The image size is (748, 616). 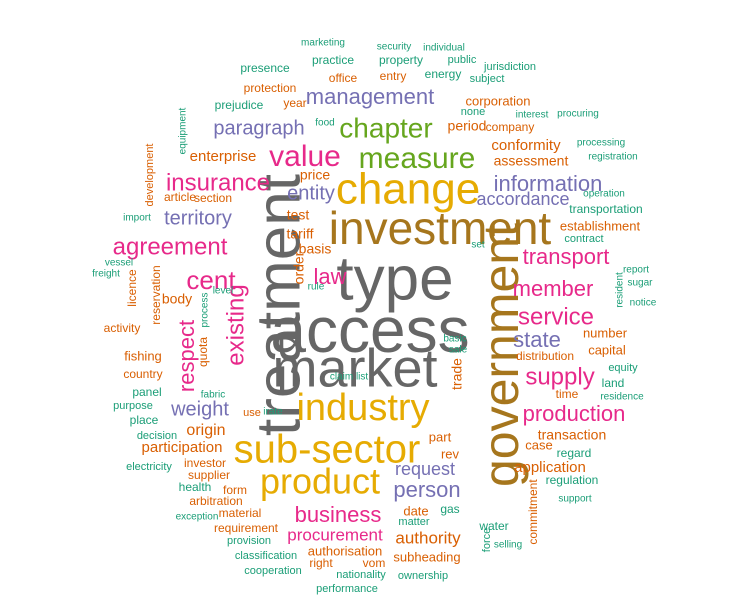 I want to click on word-access: access, so click(x=369, y=330).